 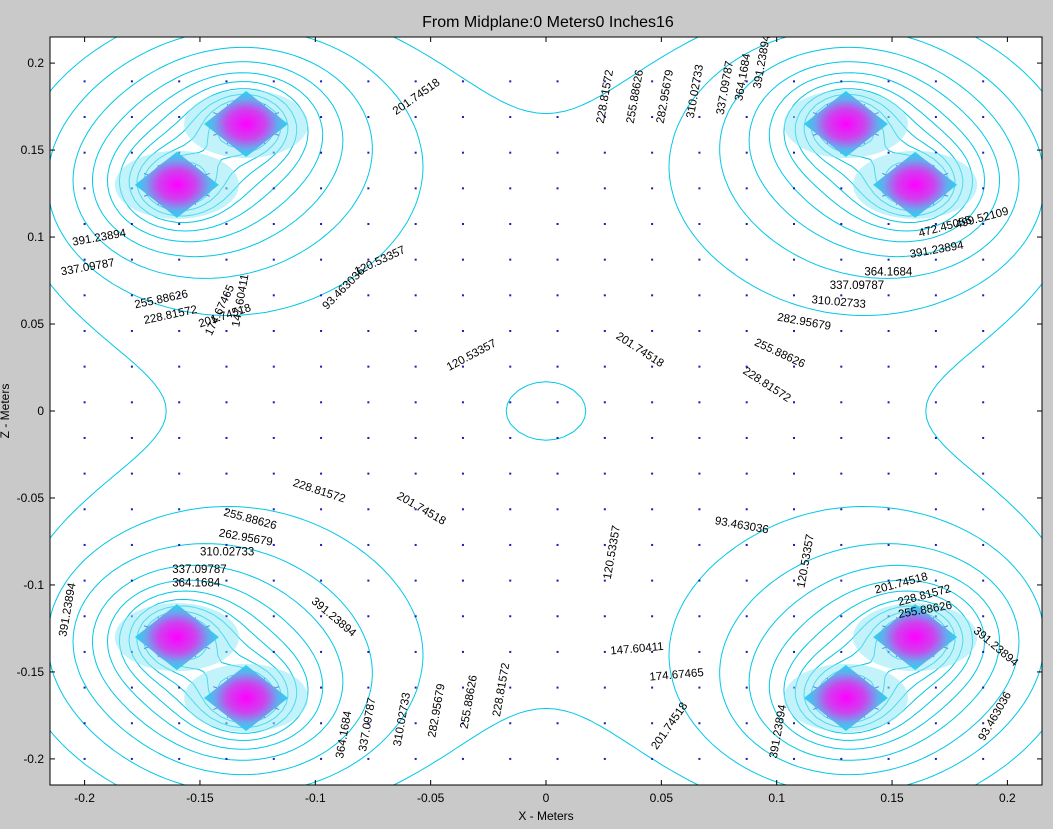 What do you see at coordinates (545, 816) in the screenshot?
I see `x-axis-label: X - Meters` at bounding box center [545, 816].